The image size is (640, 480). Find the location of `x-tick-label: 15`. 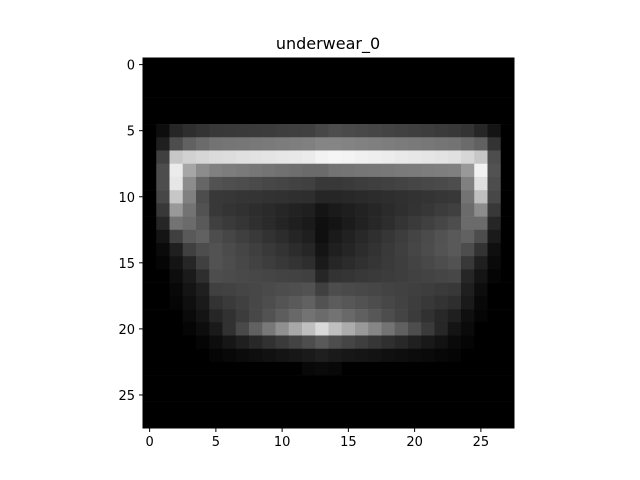

x-tick-label: 15 is located at coordinates (348, 442).